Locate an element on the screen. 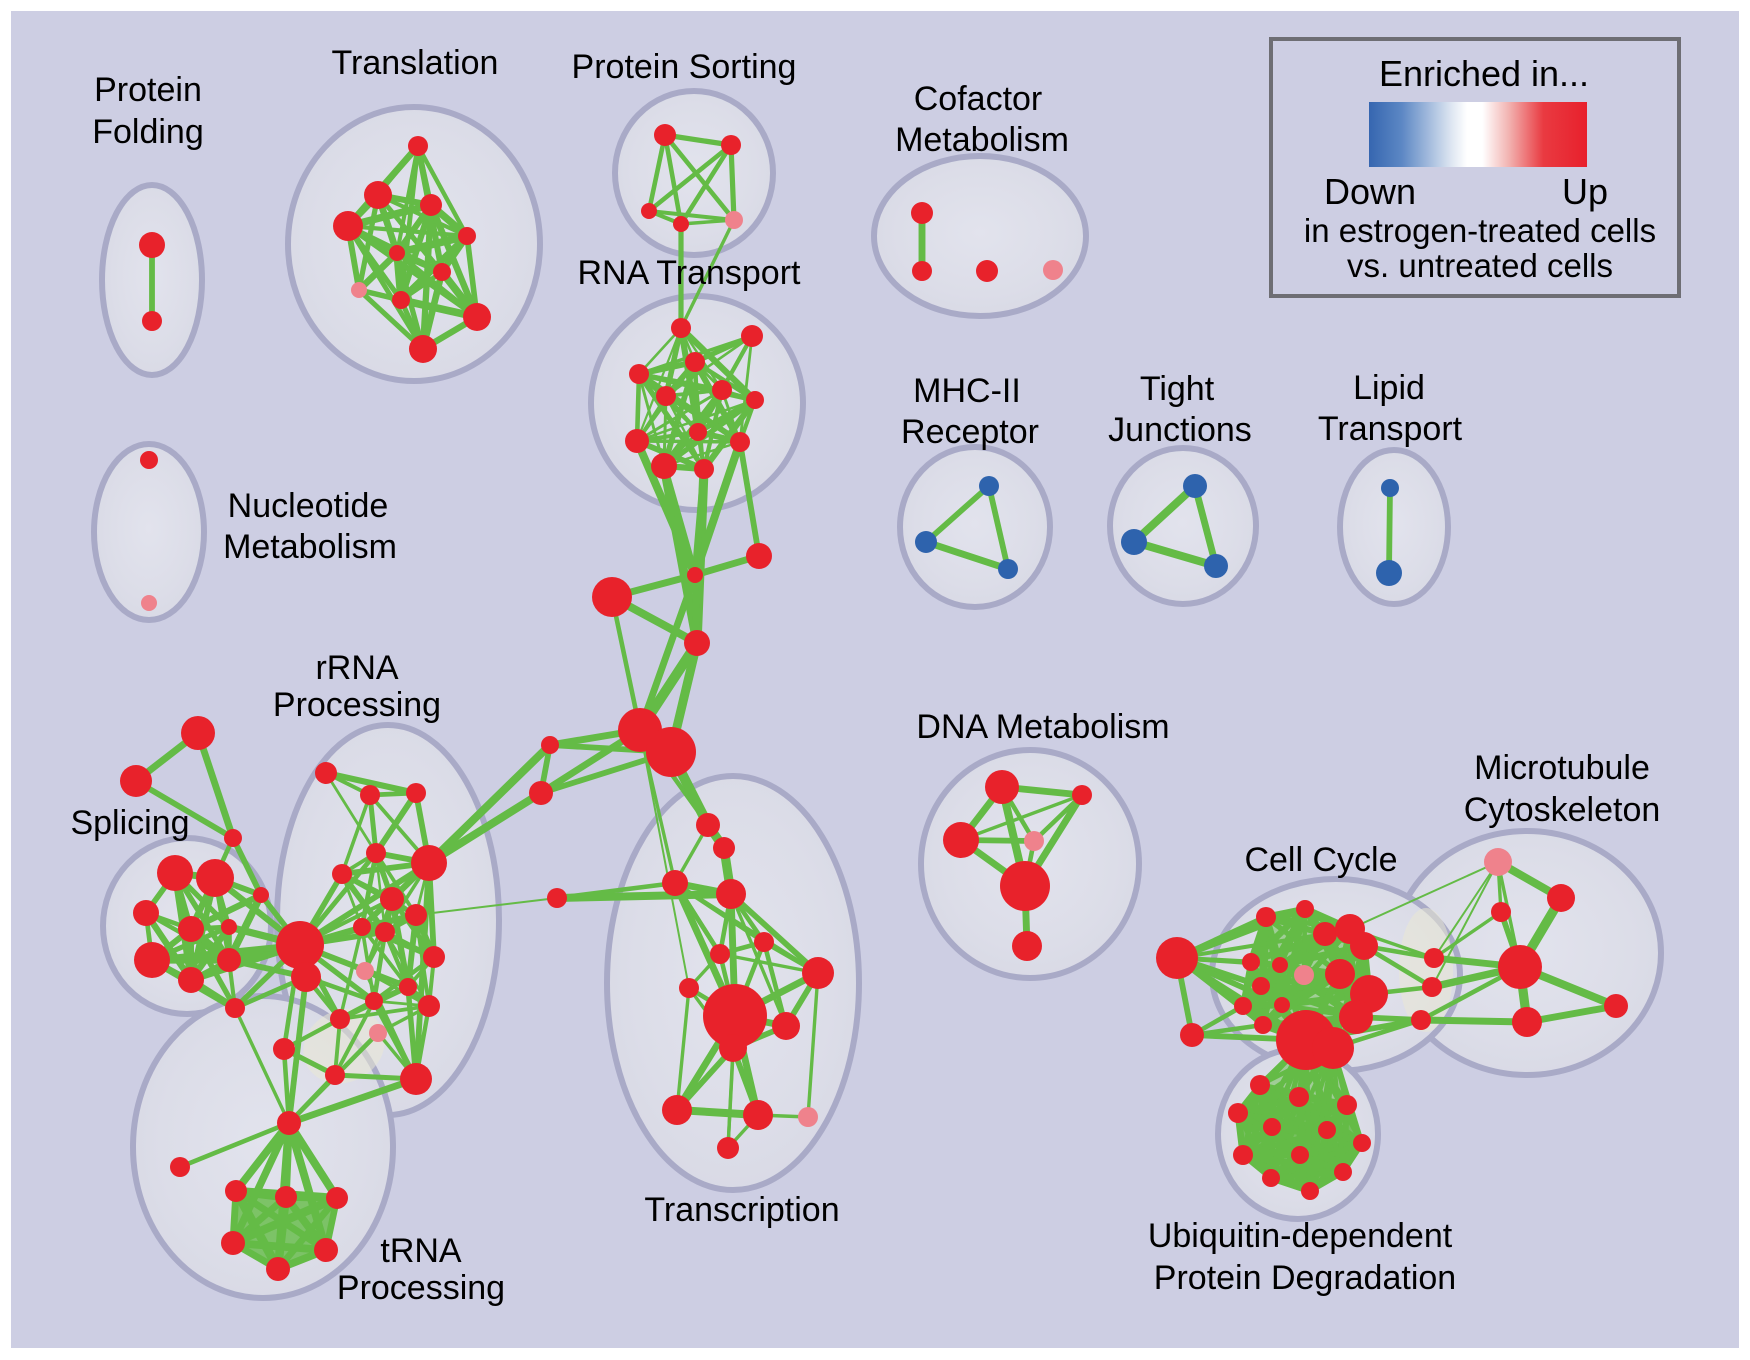 This screenshot has width=1750, height=1360. svg-text: in estrogen-treated cells is located at coordinates (1480, 230).